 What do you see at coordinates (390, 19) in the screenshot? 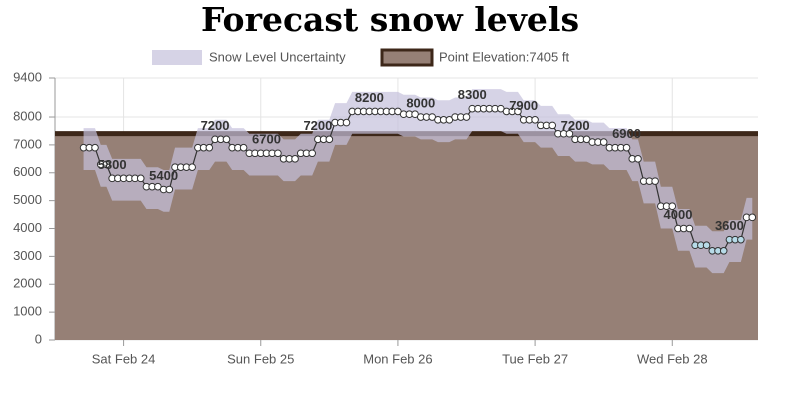
I see `chart-title: Forecast snow levels` at bounding box center [390, 19].